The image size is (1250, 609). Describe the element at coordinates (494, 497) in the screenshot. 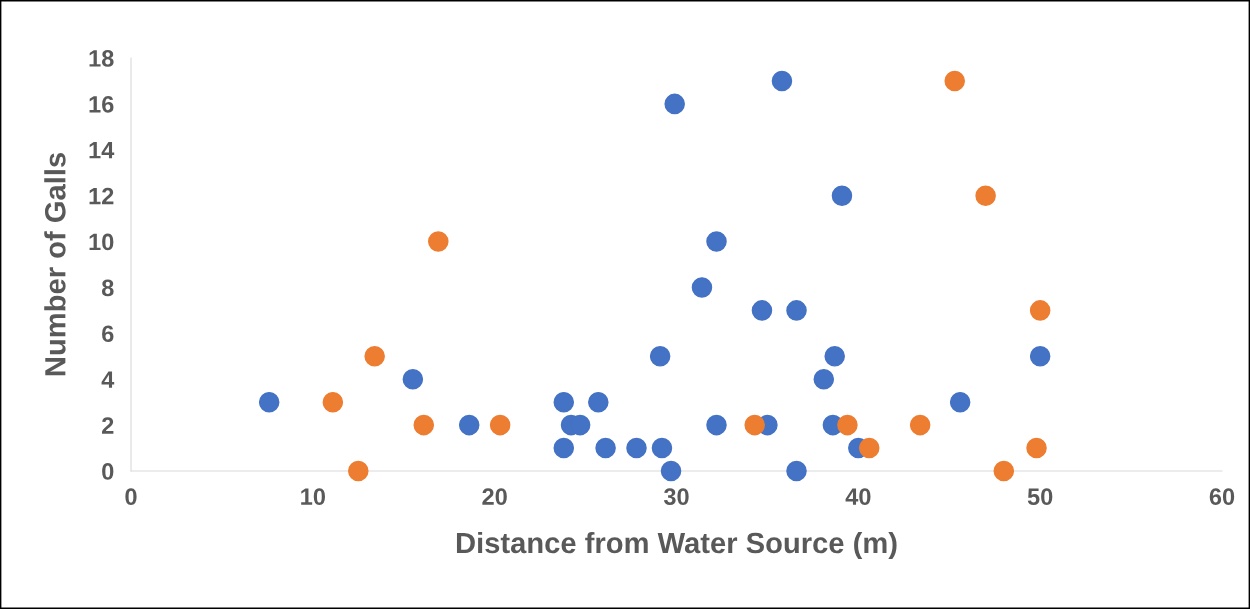

I see `x-tick-label: 20` at that location.